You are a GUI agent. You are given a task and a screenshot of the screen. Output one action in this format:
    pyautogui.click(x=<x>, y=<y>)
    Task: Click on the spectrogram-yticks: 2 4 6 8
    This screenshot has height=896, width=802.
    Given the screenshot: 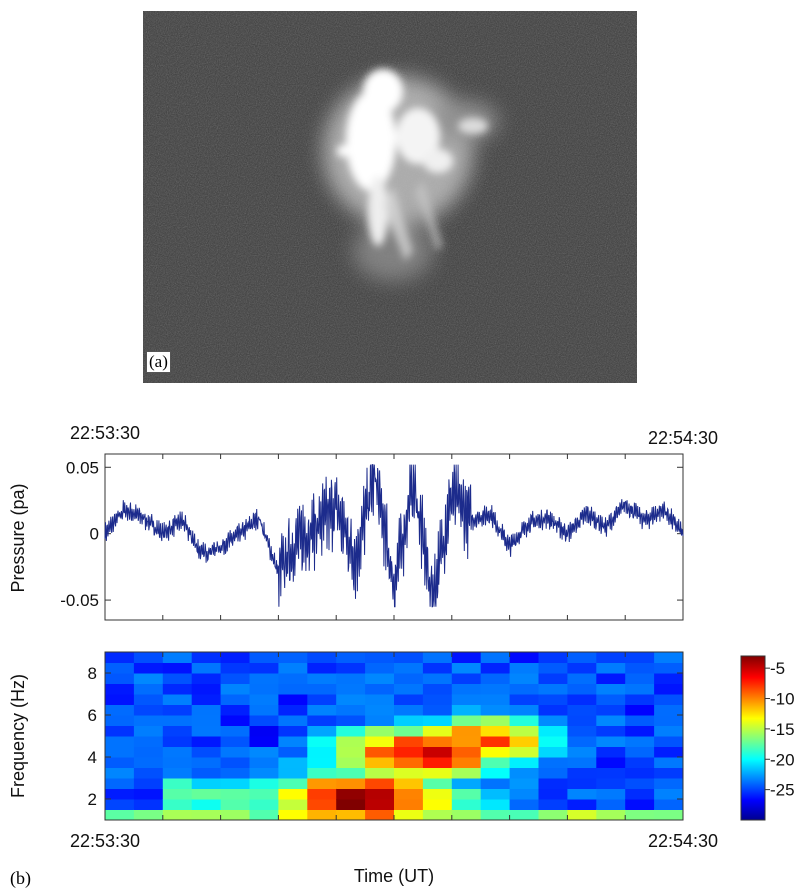 What is the action you would take?
    pyautogui.click(x=385, y=736)
    